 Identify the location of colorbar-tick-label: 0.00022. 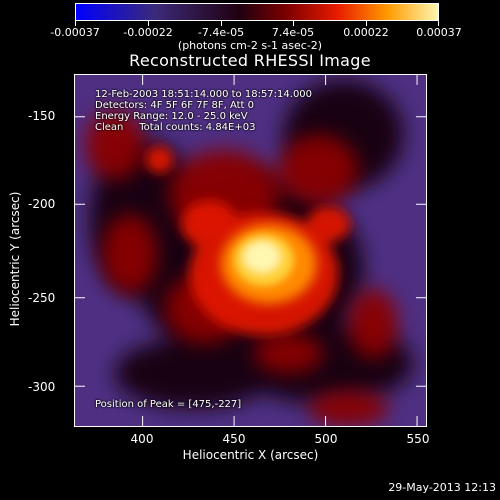
(366, 32).